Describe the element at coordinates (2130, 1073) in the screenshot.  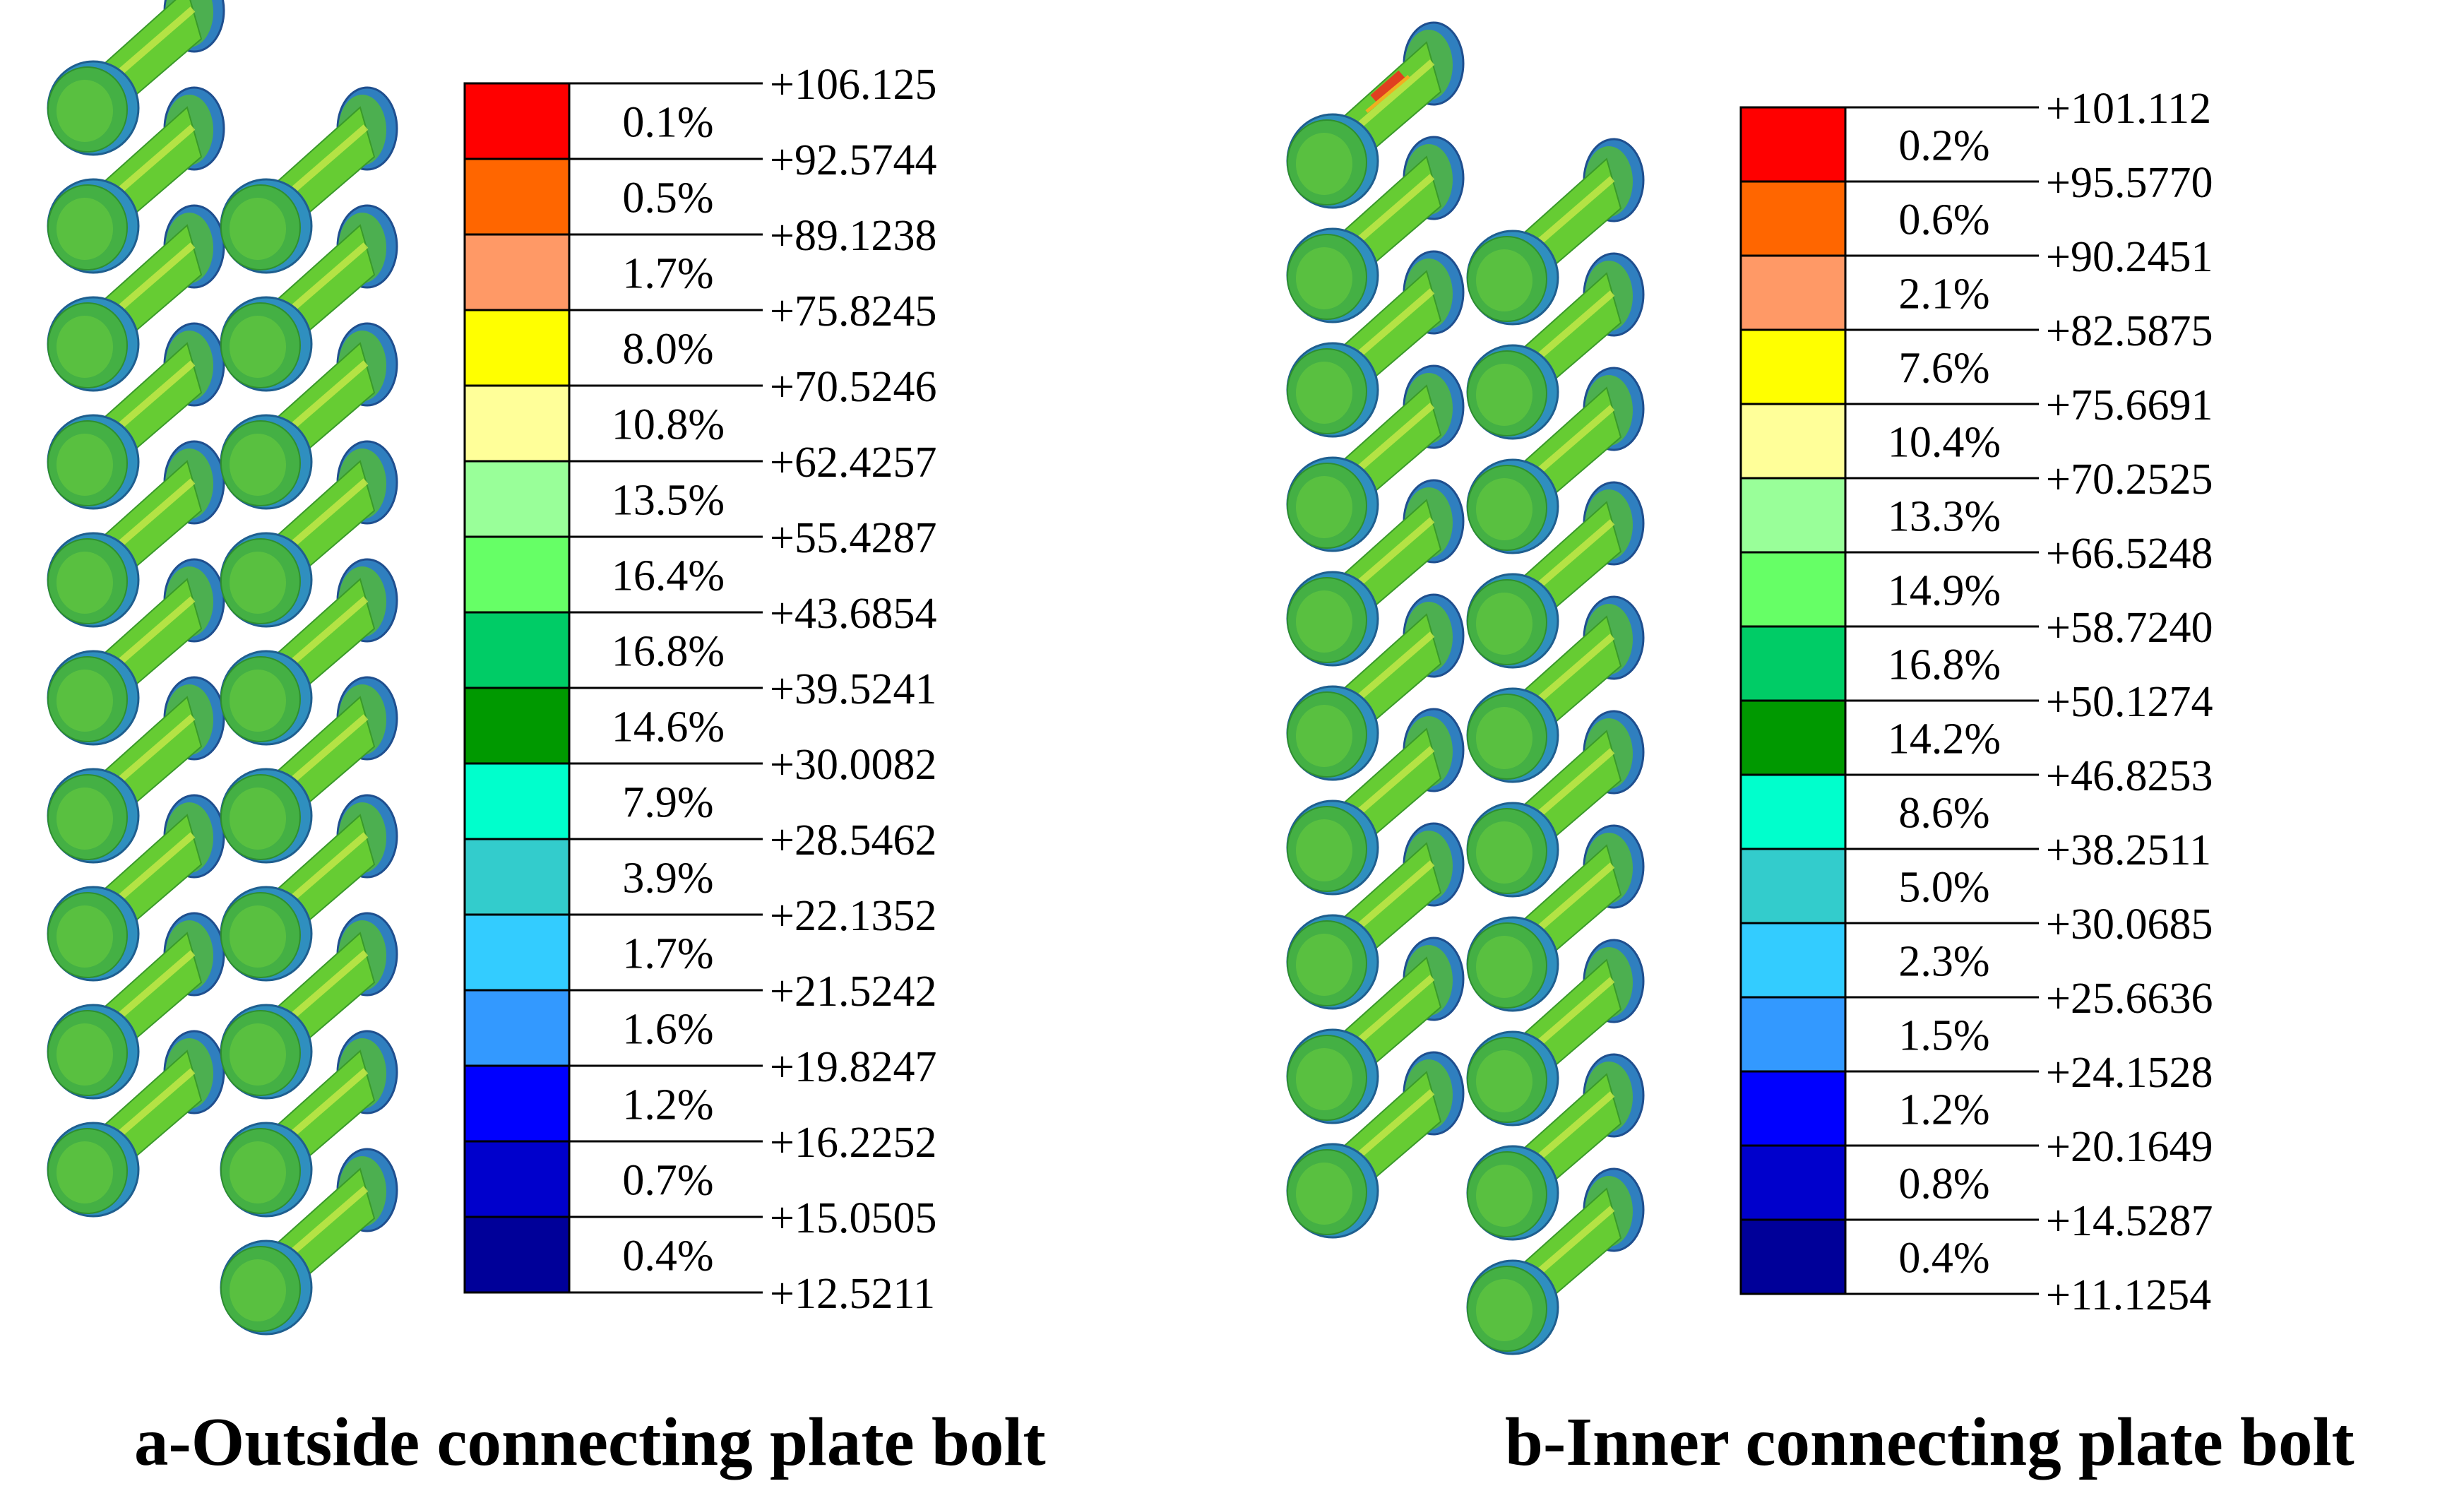
I see `legend-value-label: +24.1528` at that location.